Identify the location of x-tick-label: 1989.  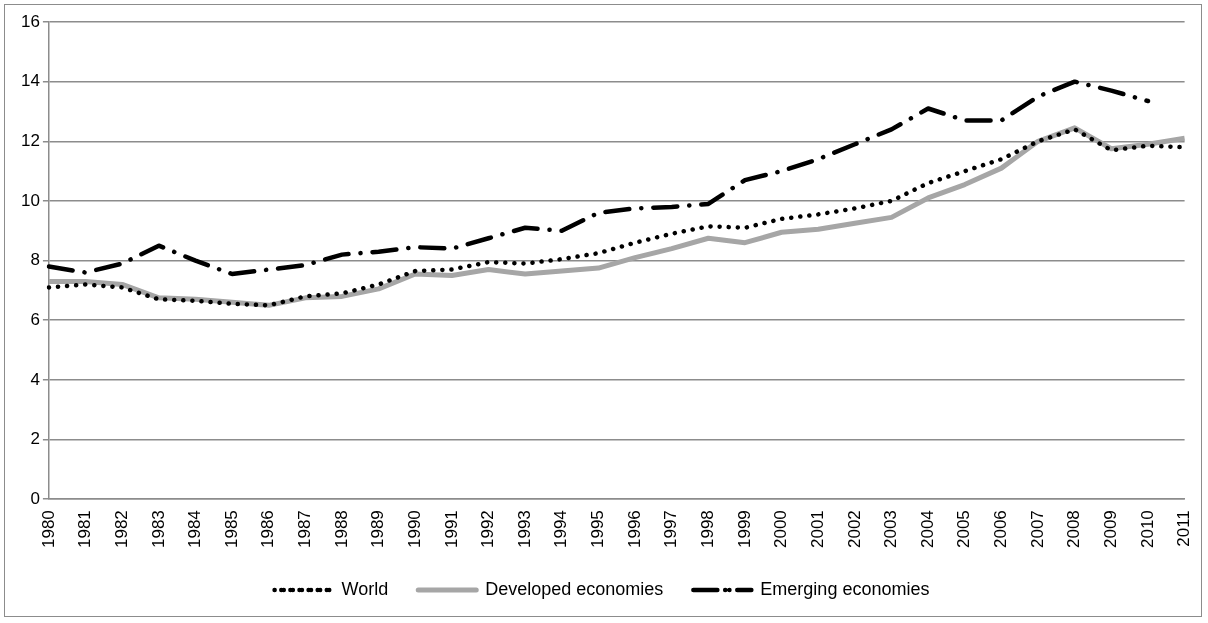
(378, 529).